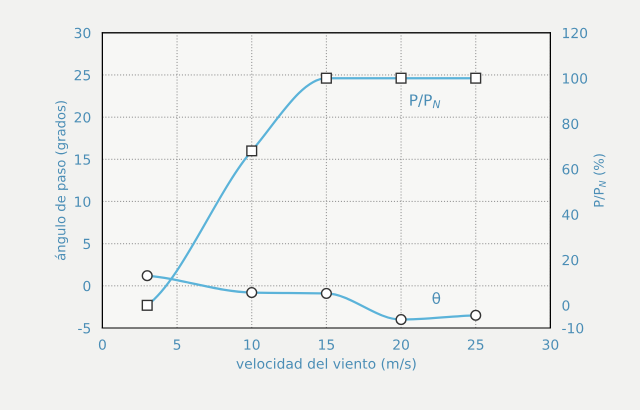  I want to click on series-label: θ, so click(436, 298).